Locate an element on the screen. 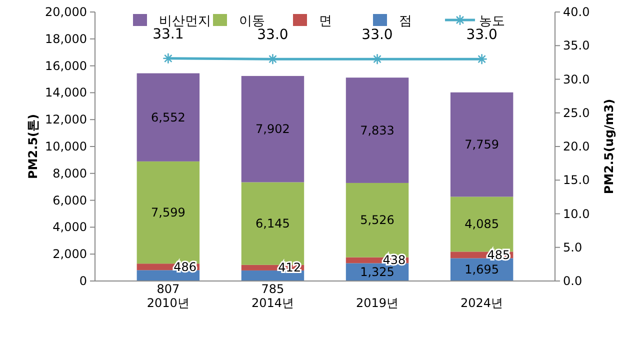 This screenshot has height=339, width=640. y2-tick-label: 0.0 is located at coordinates (572, 281).